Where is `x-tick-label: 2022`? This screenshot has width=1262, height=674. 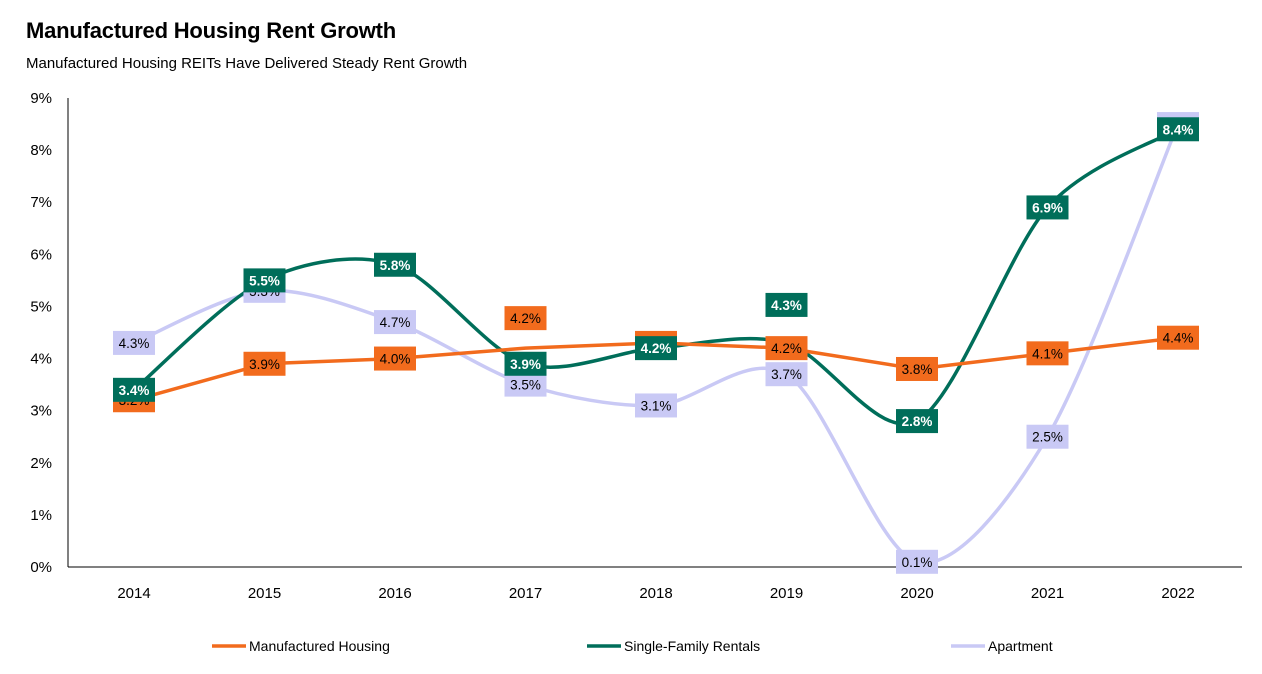 x-tick-label: 2022 is located at coordinates (1177, 593).